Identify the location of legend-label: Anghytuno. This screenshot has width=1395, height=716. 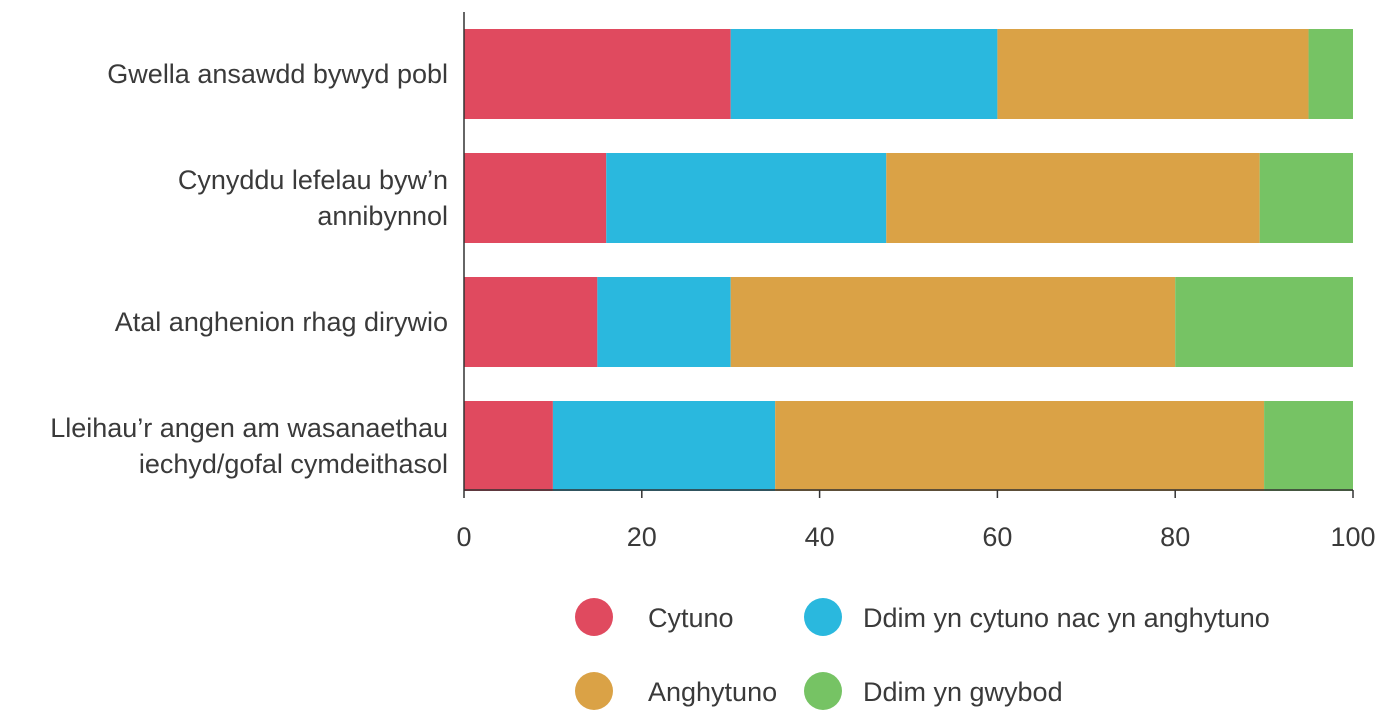
(712, 692).